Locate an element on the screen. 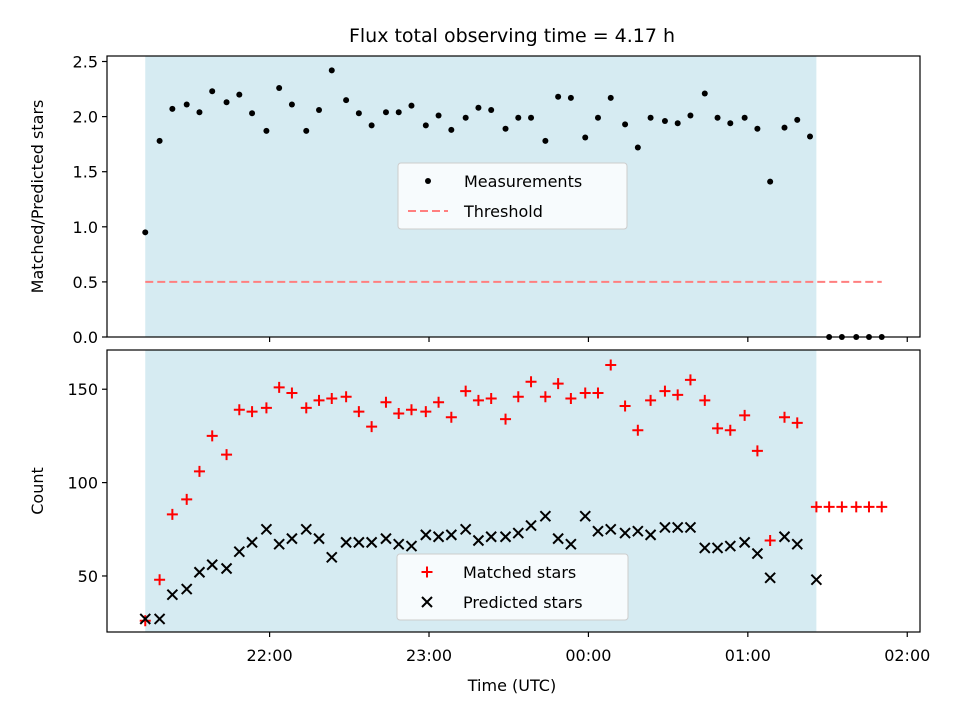 This screenshot has width=960, height=720. legend: Measurements Threshold is located at coordinates (512, 196).